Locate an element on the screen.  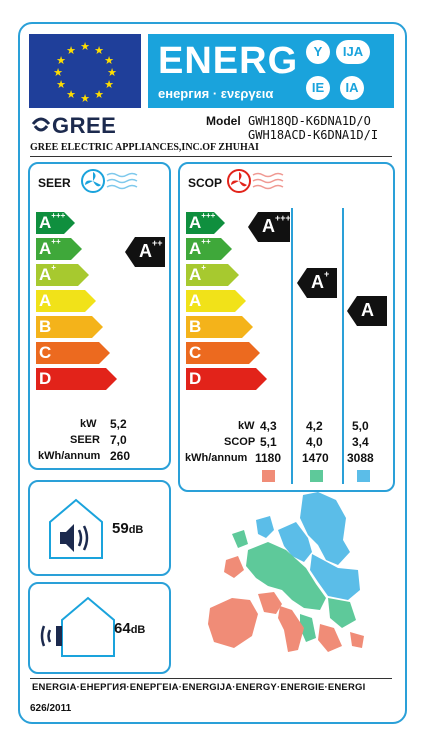
scop-rating-badge-average: A+ is located at coordinates (317, 283).